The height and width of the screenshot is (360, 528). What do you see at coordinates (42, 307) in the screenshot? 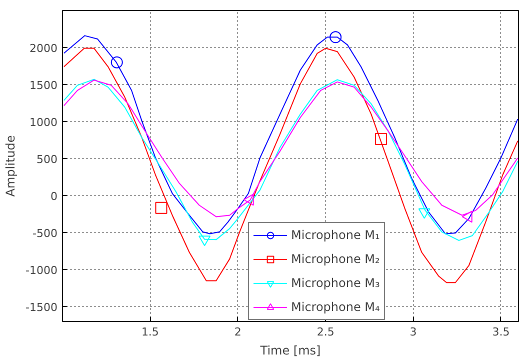
I see `y-tick-label: -1500` at bounding box center [42, 307].